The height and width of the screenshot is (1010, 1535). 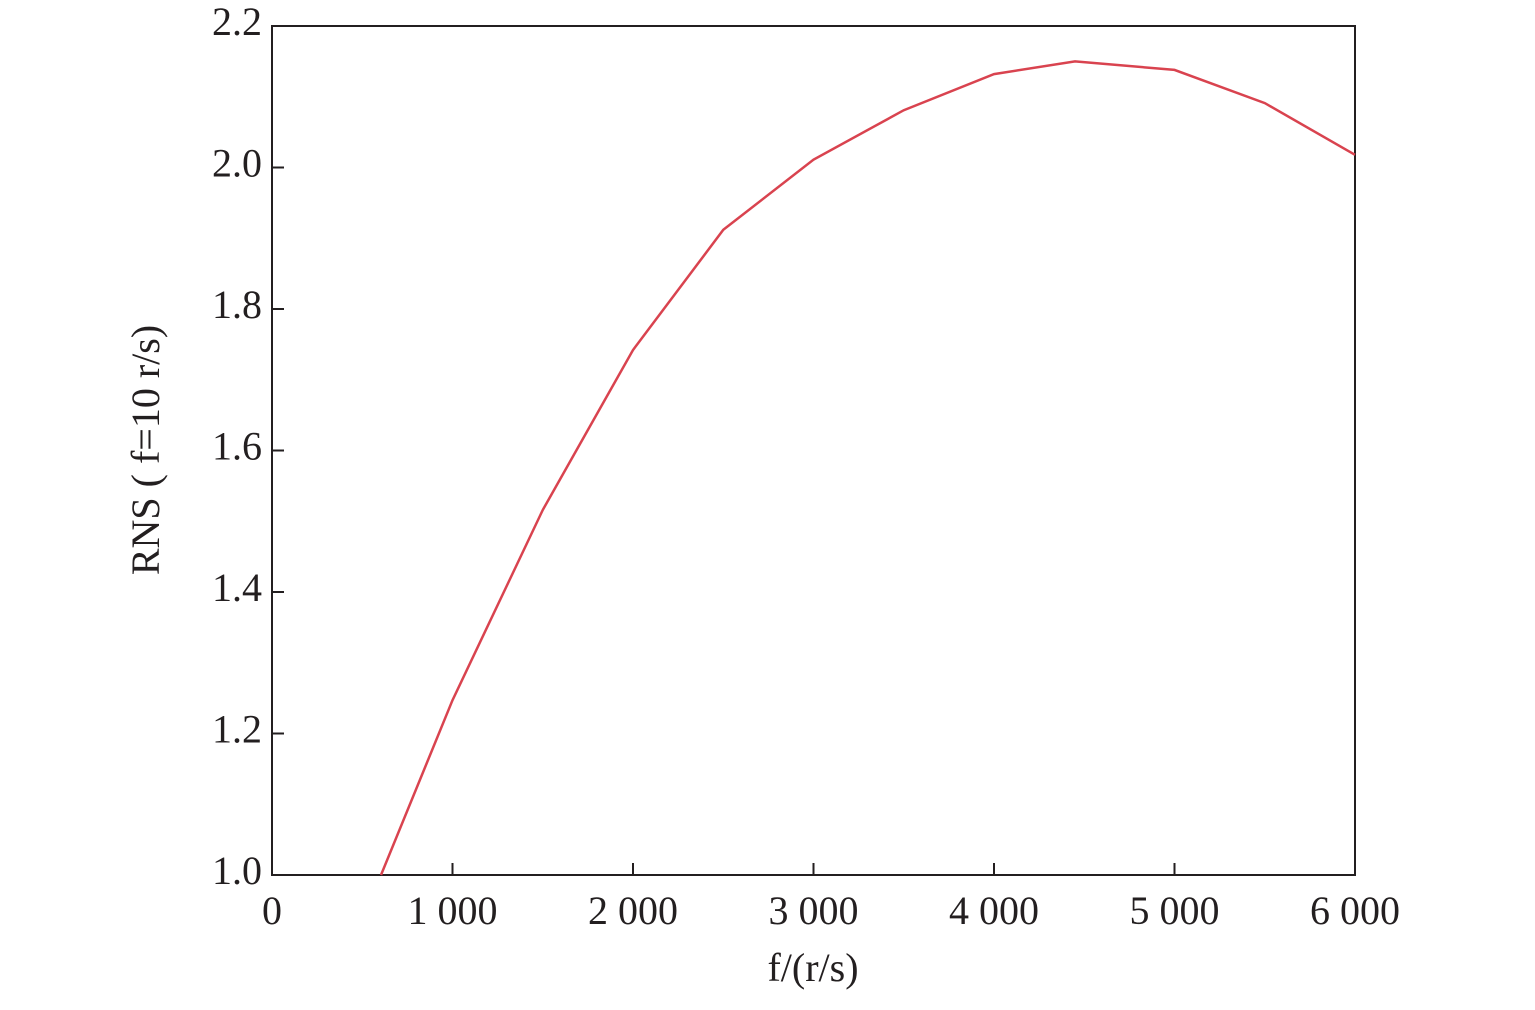 What do you see at coordinates (145, 450) in the screenshot?
I see `y-axis-label: RNS ( f=10 r/s)` at bounding box center [145, 450].